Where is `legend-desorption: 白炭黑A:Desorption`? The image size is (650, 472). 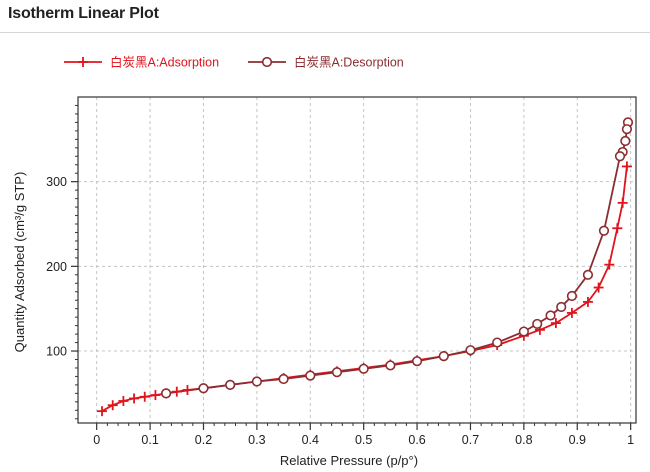
legend-desorption: 白炭黑A:Desorption is located at coordinates (326, 62).